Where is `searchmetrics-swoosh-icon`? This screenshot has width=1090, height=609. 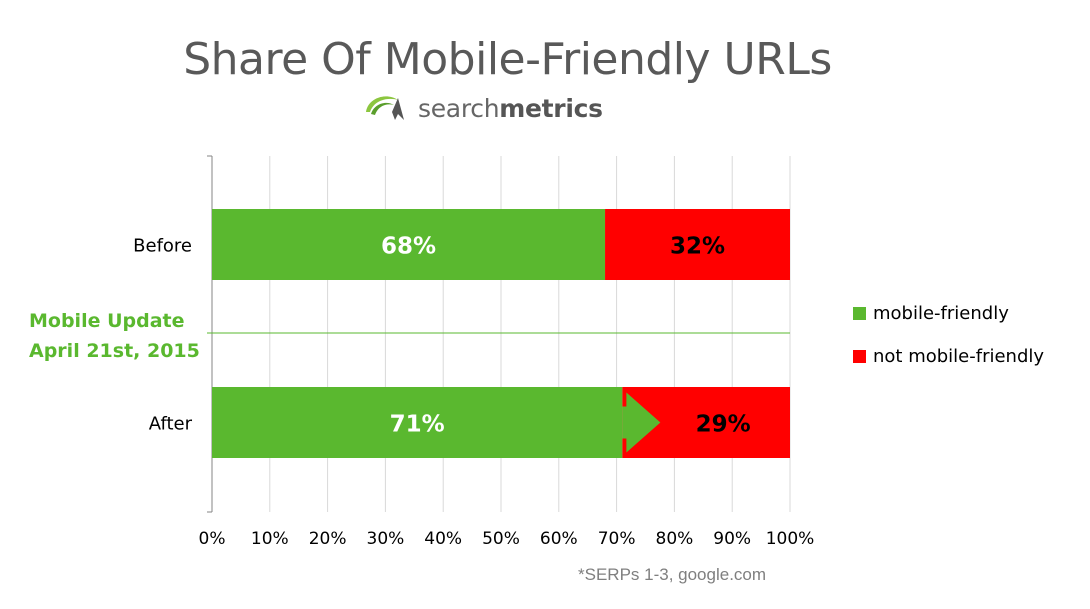
searchmetrics-swoosh-icon is located at coordinates (385, 108).